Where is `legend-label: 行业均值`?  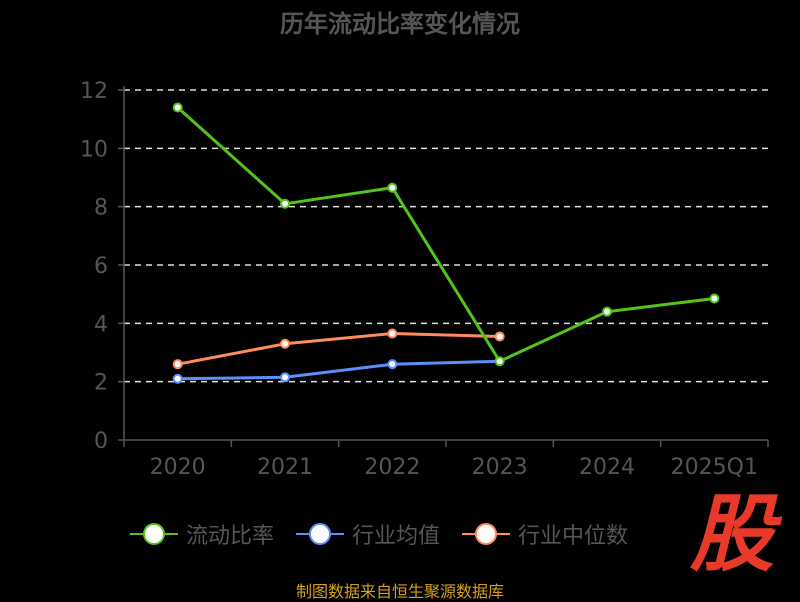 legend-label: 行业均值 is located at coordinates (396, 536).